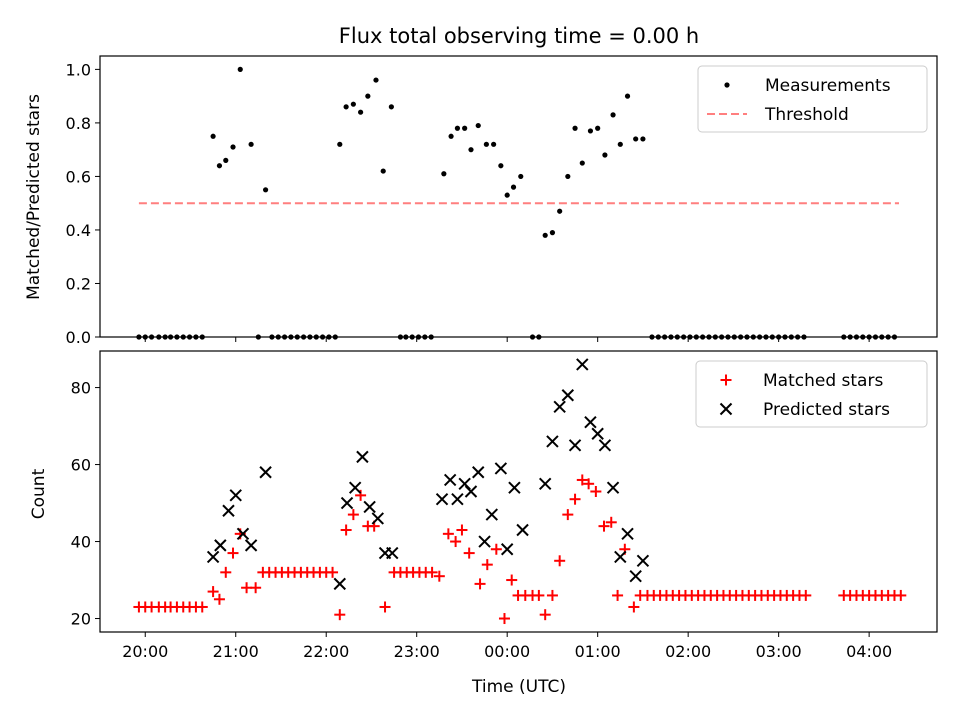 This screenshot has width=960, height=720. I want to click on top-y-tick-label: 0.8, so click(78, 123).